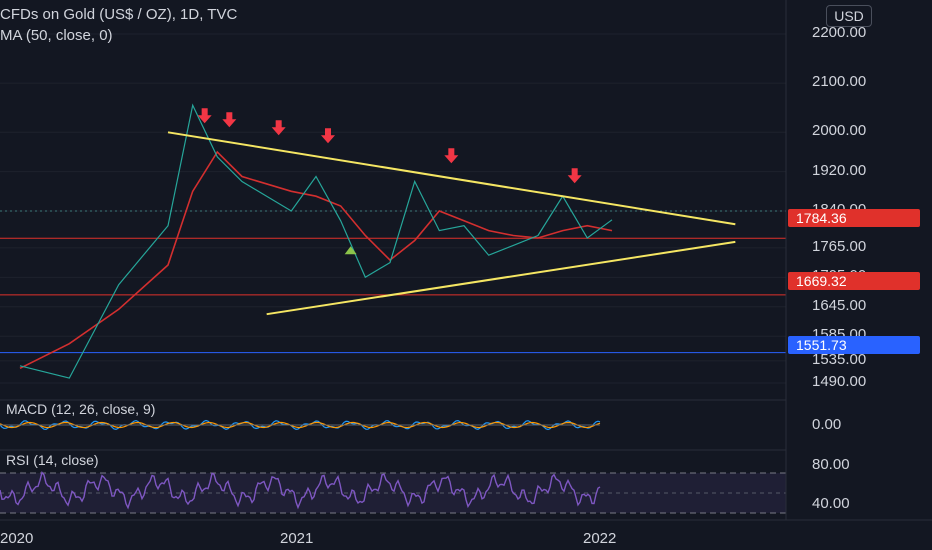 The image size is (932, 550). Describe the element at coordinates (831, 503) in the screenshot. I see `rsi-axis-label-40: 40.00` at that location.